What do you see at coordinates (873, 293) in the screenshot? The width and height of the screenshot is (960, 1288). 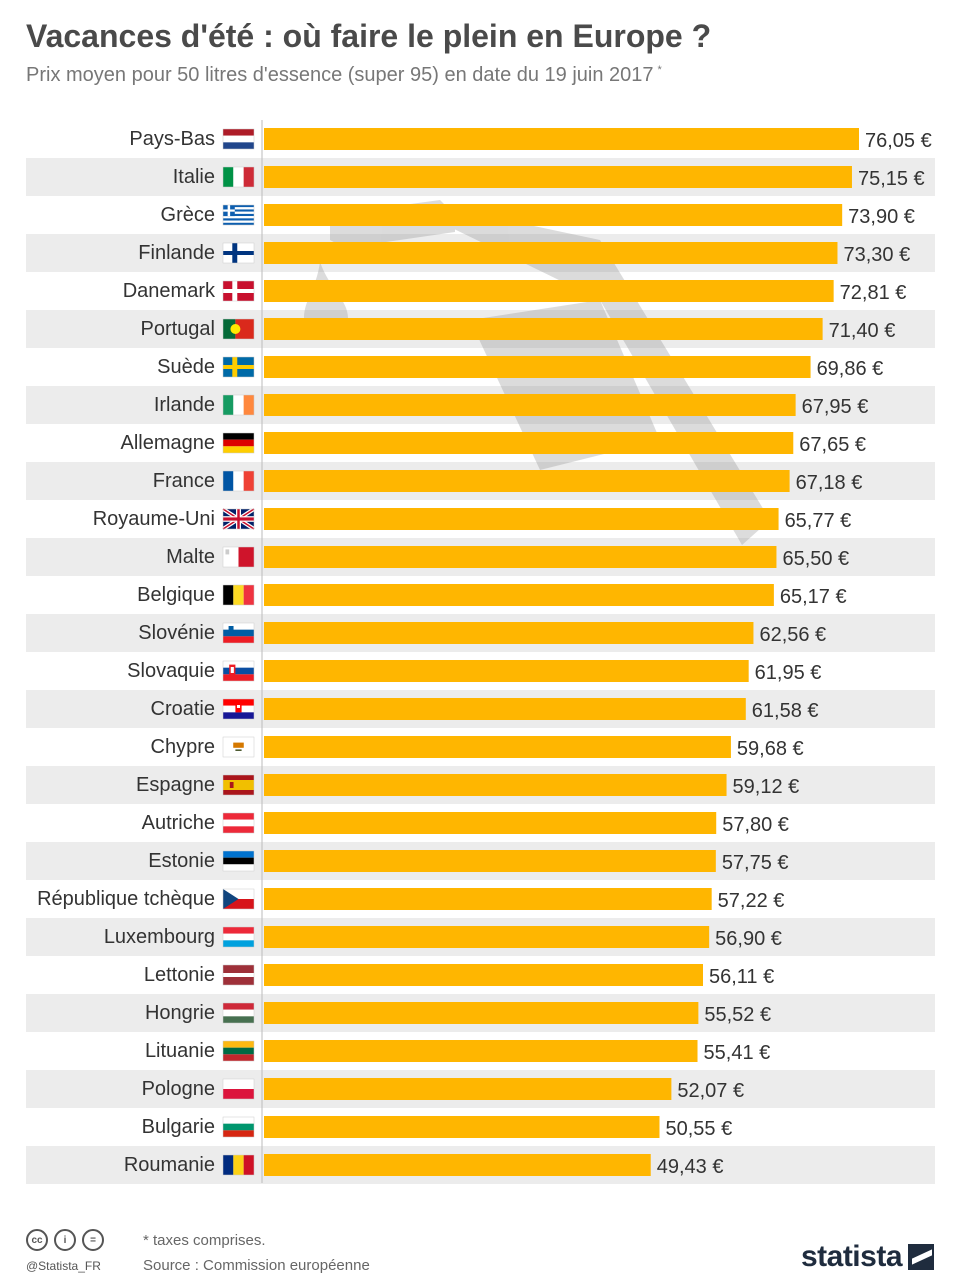 I see `value-label: 72,81 €` at bounding box center [873, 293].